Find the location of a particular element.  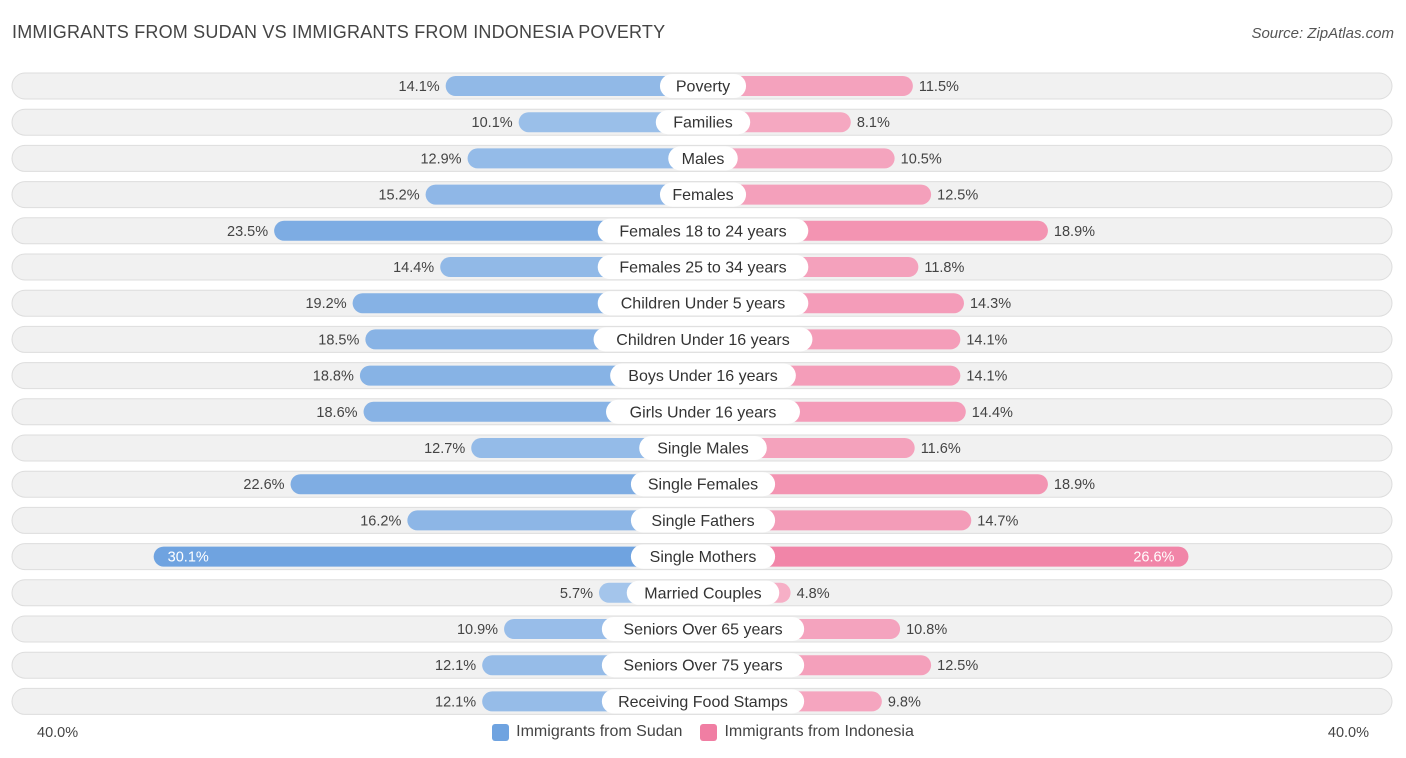

value-label-sudan: 18.5% is located at coordinates (338, 340).